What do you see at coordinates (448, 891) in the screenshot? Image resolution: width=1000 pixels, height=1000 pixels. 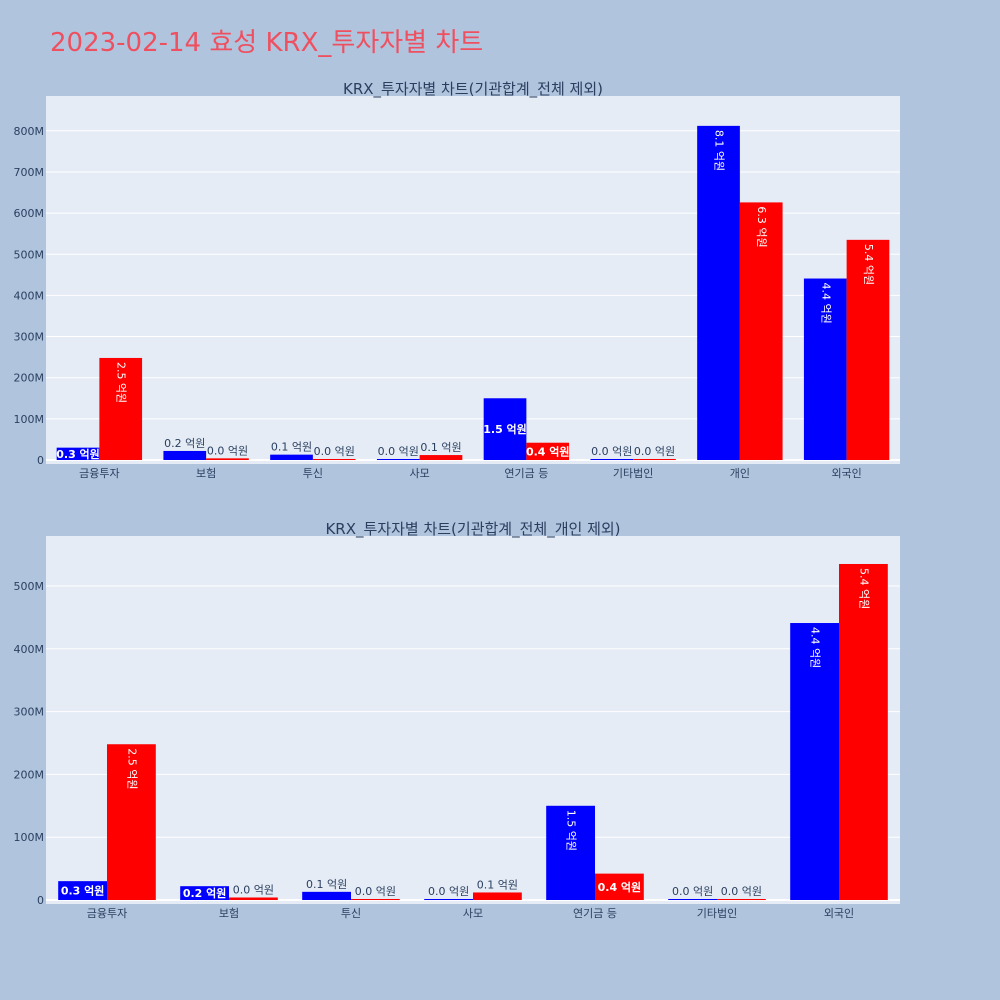 I see `data-label-buy-1-3: 0.0 억원` at bounding box center [448, 891].